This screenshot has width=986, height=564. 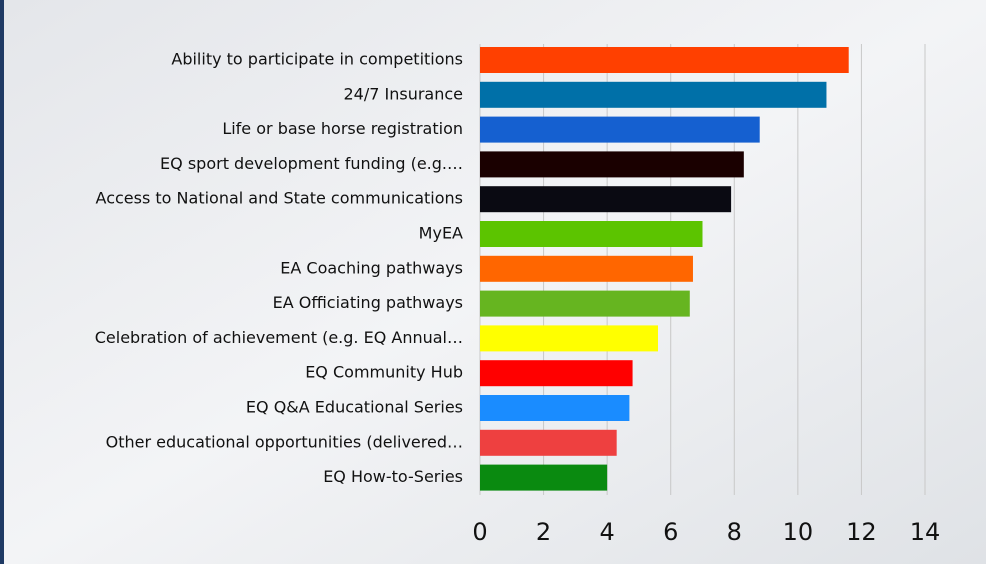 What do you see at coordinates (734, 532) in the screenshot?
I see `x-tick-label: 8` at bounding box center [734, 532].